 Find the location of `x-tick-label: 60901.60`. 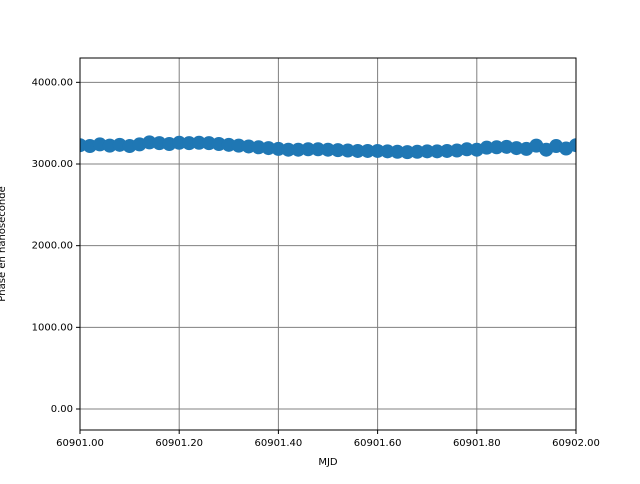

x-tick-label: 60901.60 is located at coordinates (378, 443).